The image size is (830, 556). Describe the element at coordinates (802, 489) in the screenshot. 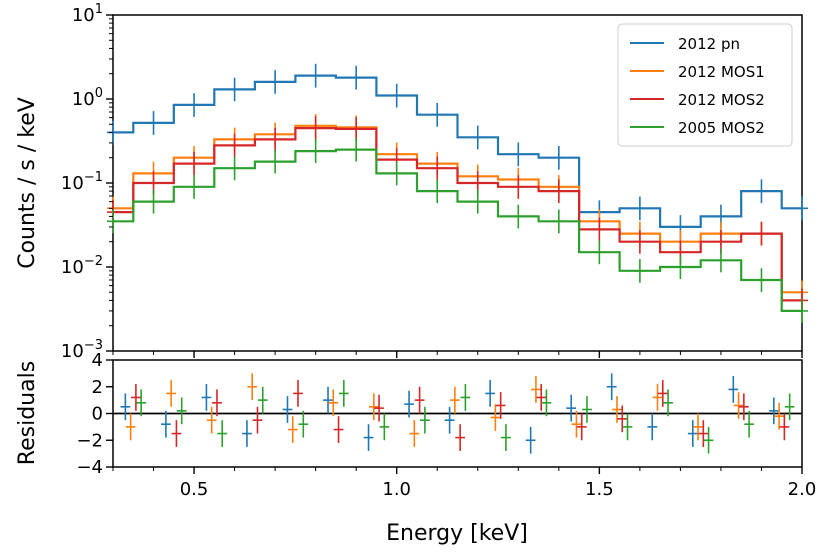

I see `x-tick-label: 2.0` at that location.